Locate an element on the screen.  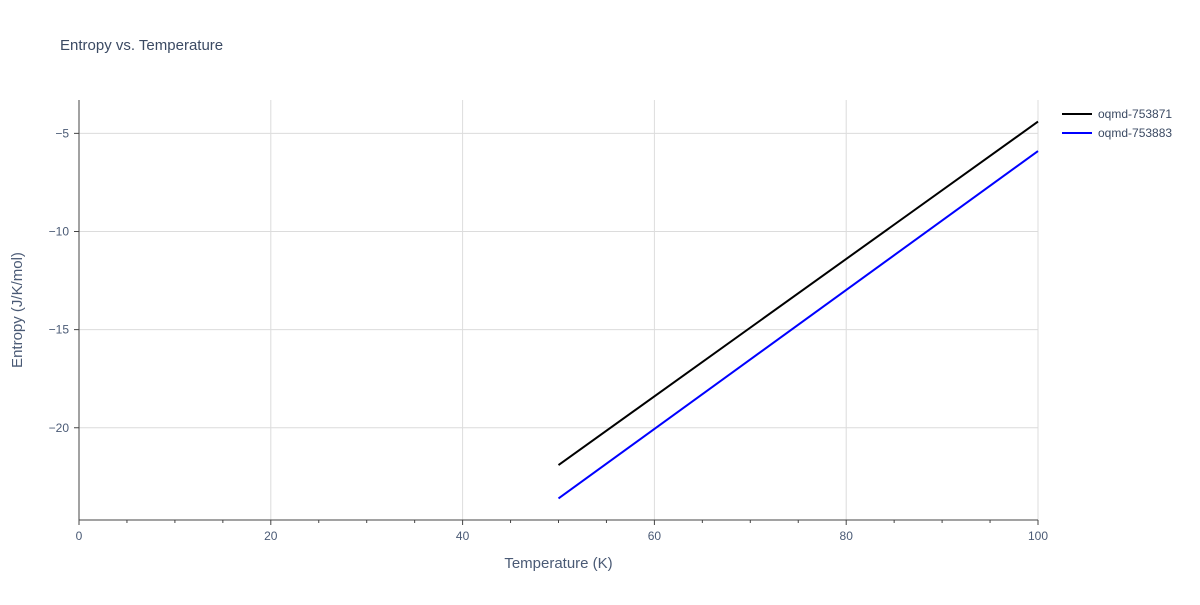
legend-label: oqmd-753883 is located at coordinates (1135, 133).